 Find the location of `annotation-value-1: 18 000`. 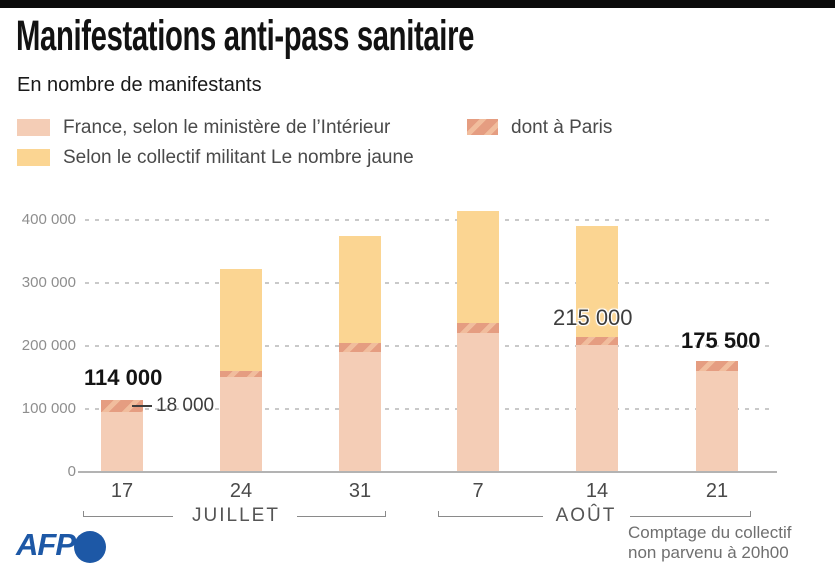

annotation-value-1: 18 000 is located at coordinates (185, 405).